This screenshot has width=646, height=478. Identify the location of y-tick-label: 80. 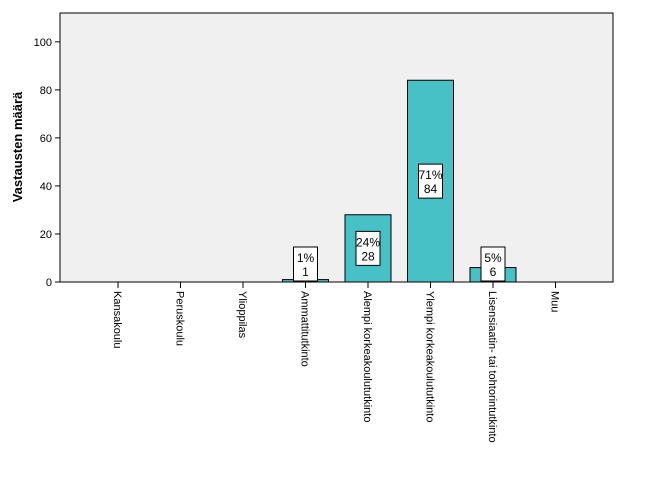
(46, 91).